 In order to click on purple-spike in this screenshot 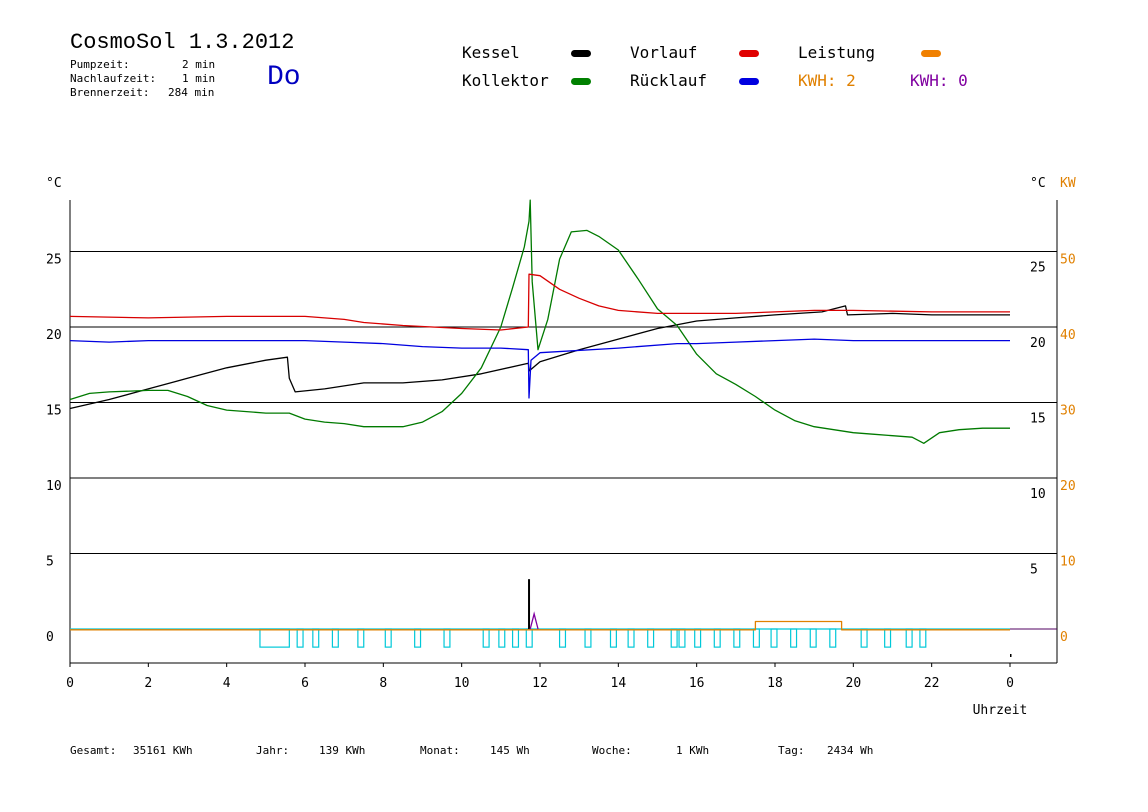, I will do `click(534, 620)`.